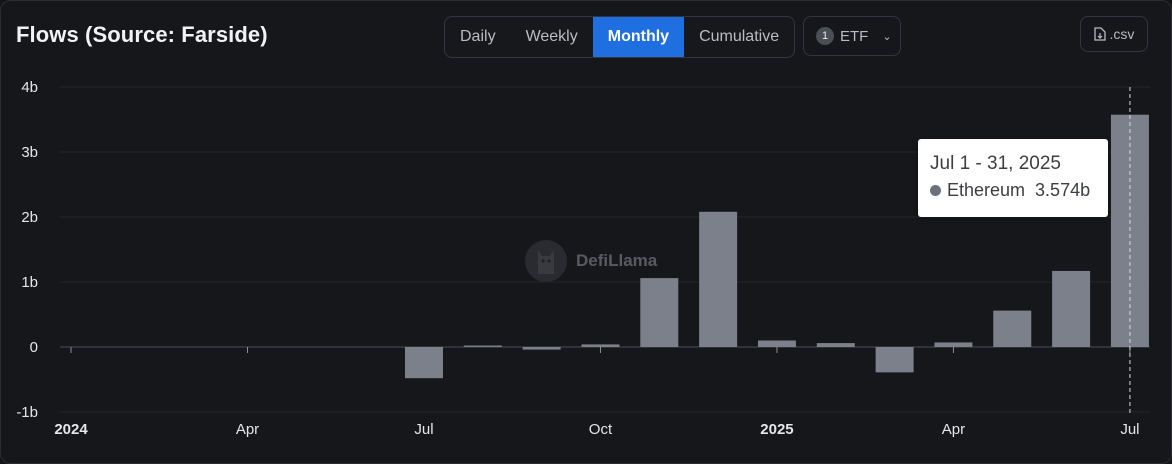 The height and width of the screenshot is (464, 1172). I want to click on filter-count-badge: 1, so click(825, 36).